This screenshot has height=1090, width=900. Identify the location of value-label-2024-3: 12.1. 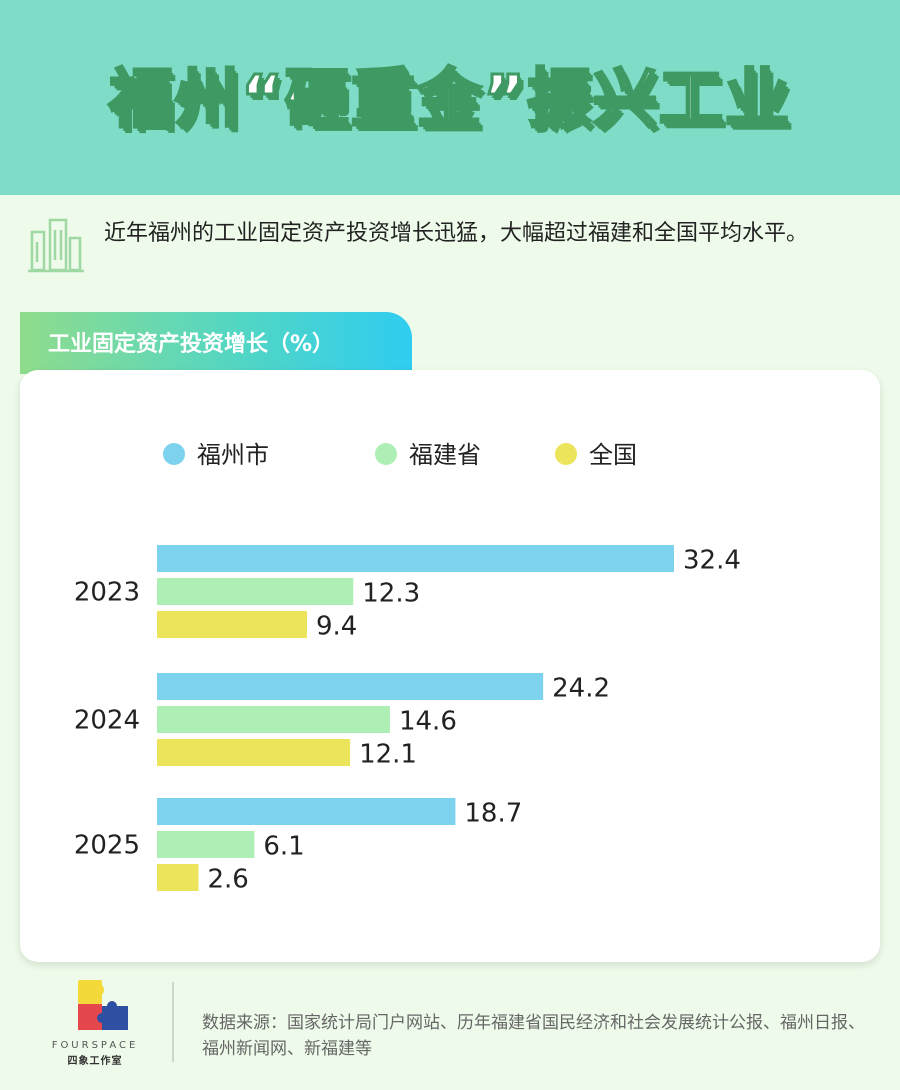
(388, 755).